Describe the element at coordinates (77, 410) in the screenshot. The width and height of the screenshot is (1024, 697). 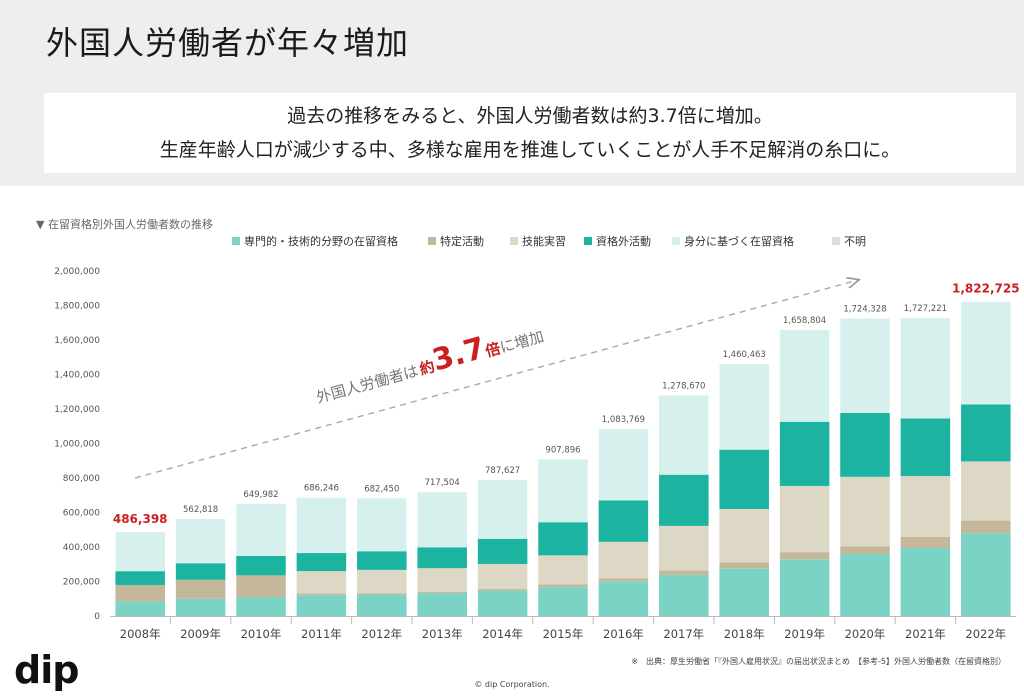
I see `y-tick-label: 1,200,000` at that location.